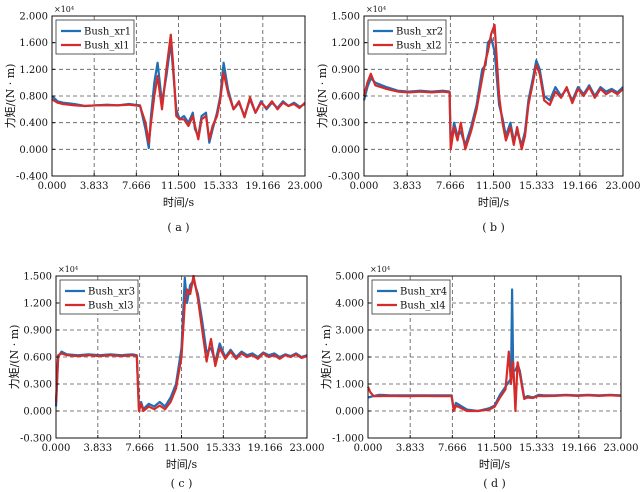  What do you see at coordinates (493, 227) in the screenshot?
I see `panel-caption: ( b )` at bounding box center [493, 227].